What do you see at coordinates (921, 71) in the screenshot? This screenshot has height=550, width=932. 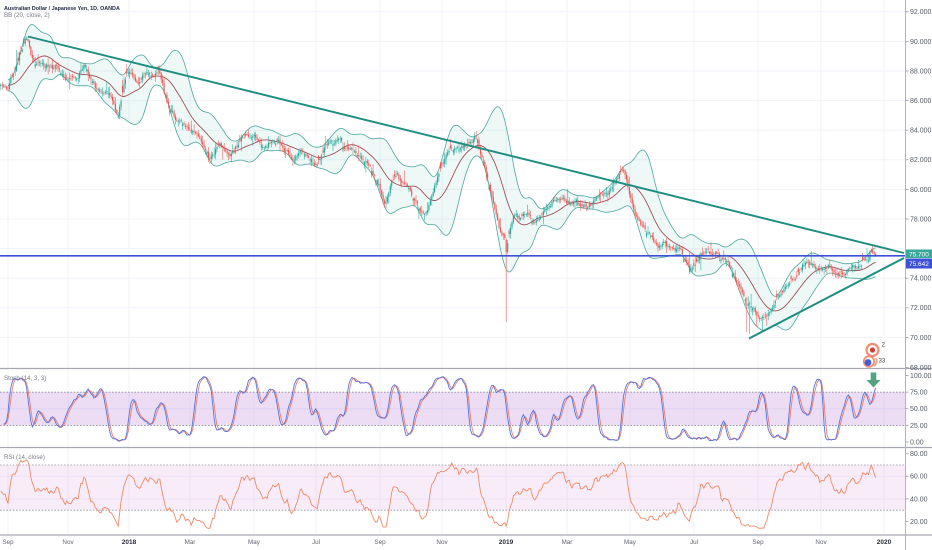 I see `svg-text: 88.000` at bounding box center [921, 71].